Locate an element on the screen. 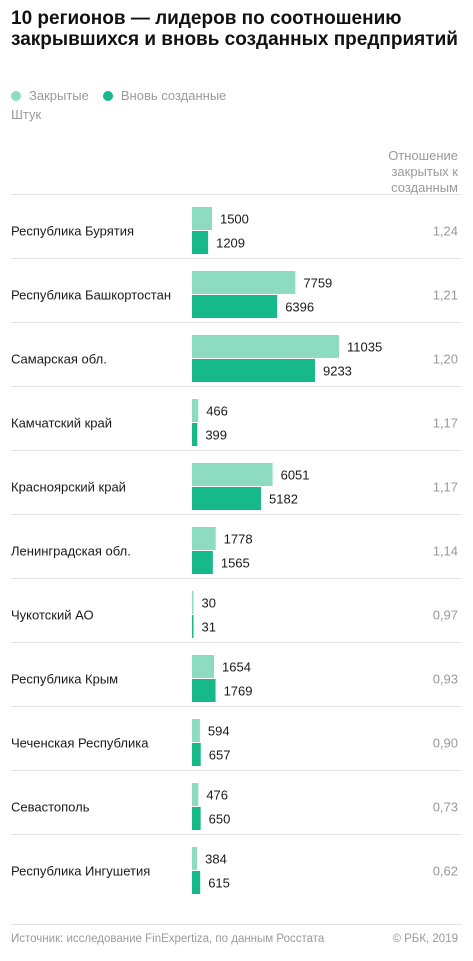 Image resolution: width=473 pixels, height=961 pixels. legend-label-closed: Закрытые is located at coordinates (59, 95).